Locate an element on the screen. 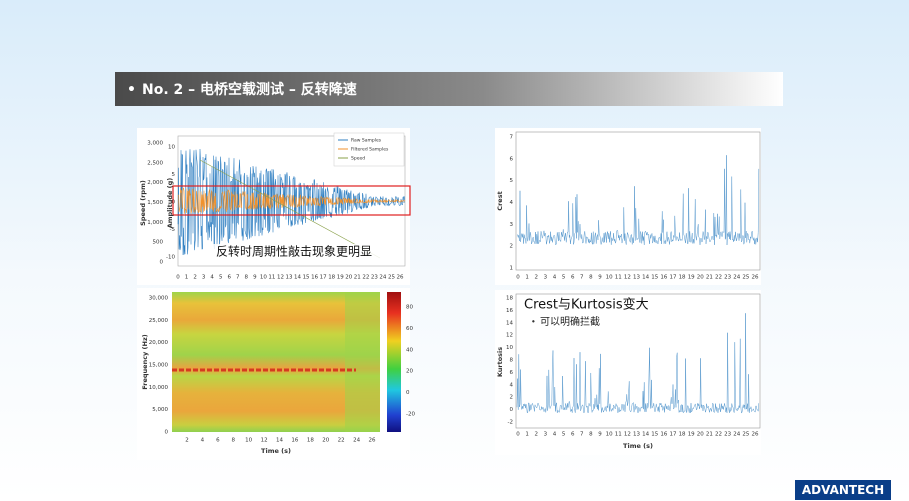 This screenshot has height=501, width=909. annotation: 反转时周期性敲击现象更明显 is located at coordinates (294, 251).